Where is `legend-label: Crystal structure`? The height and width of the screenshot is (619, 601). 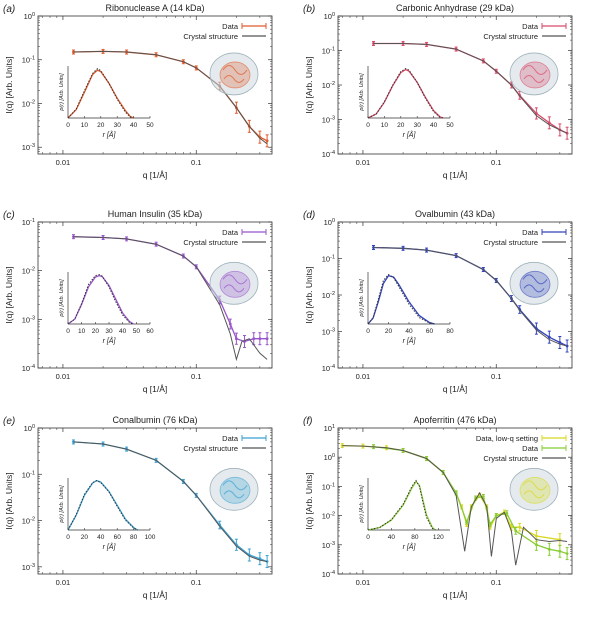 legend-label: Crystal structure is located at coordinates (510, 458).